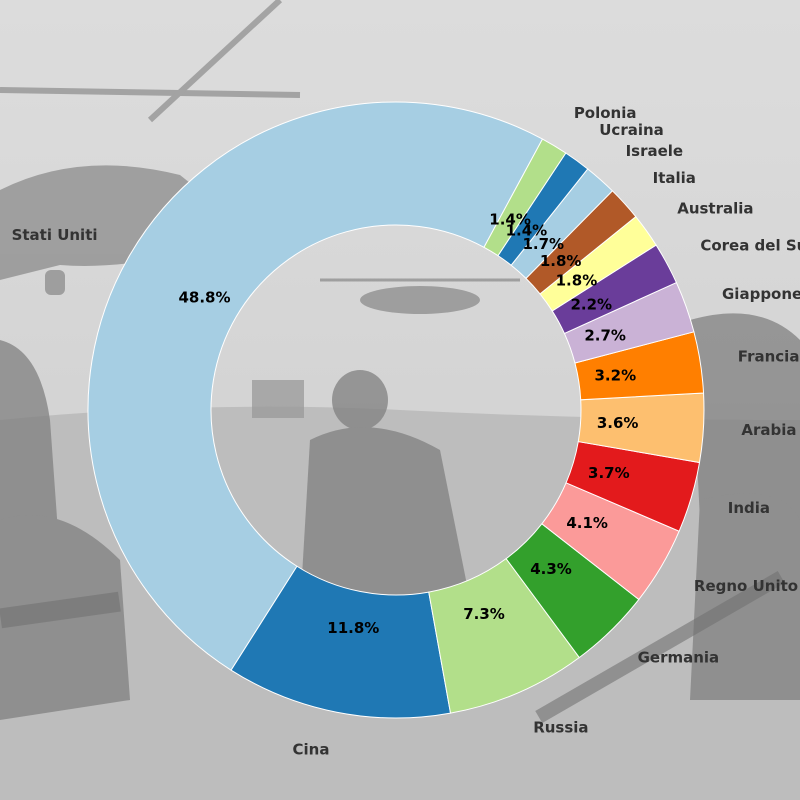  I want to click on pct-label-india: 3.7%, so click(609, 473).